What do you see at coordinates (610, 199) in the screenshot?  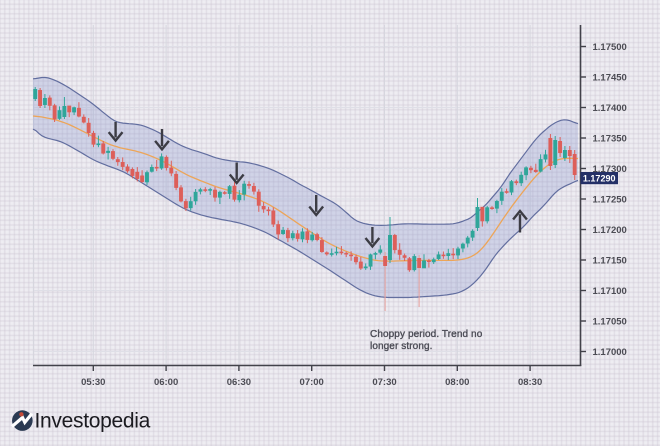 I see `svg-text: 1.17250` at bounding box center [610, 199].